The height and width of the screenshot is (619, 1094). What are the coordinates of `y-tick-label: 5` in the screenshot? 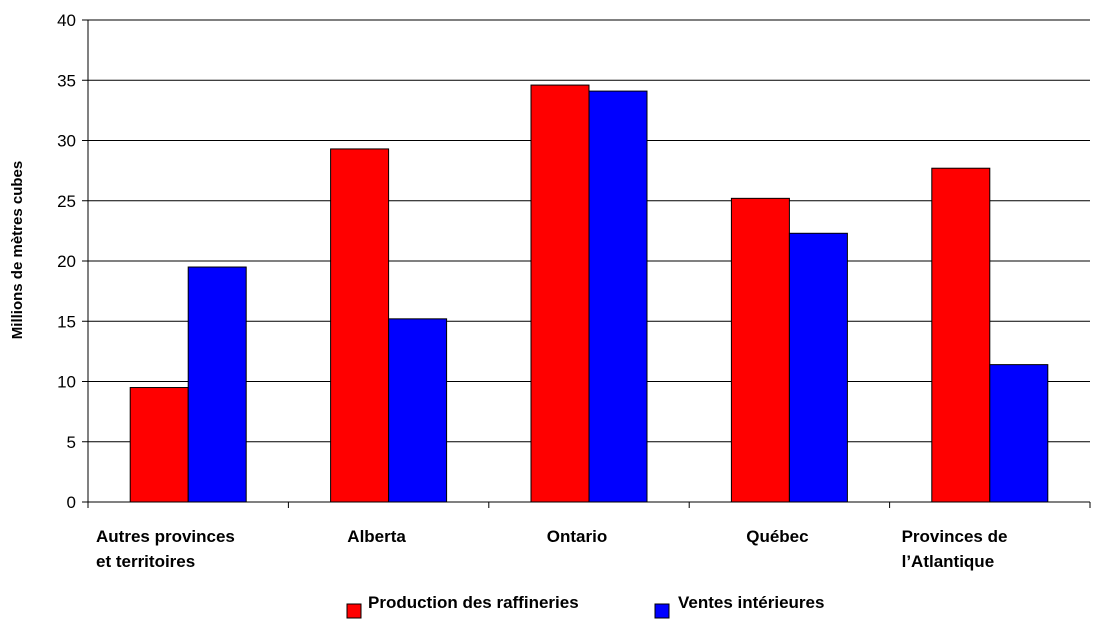 It's located at (71, 442).